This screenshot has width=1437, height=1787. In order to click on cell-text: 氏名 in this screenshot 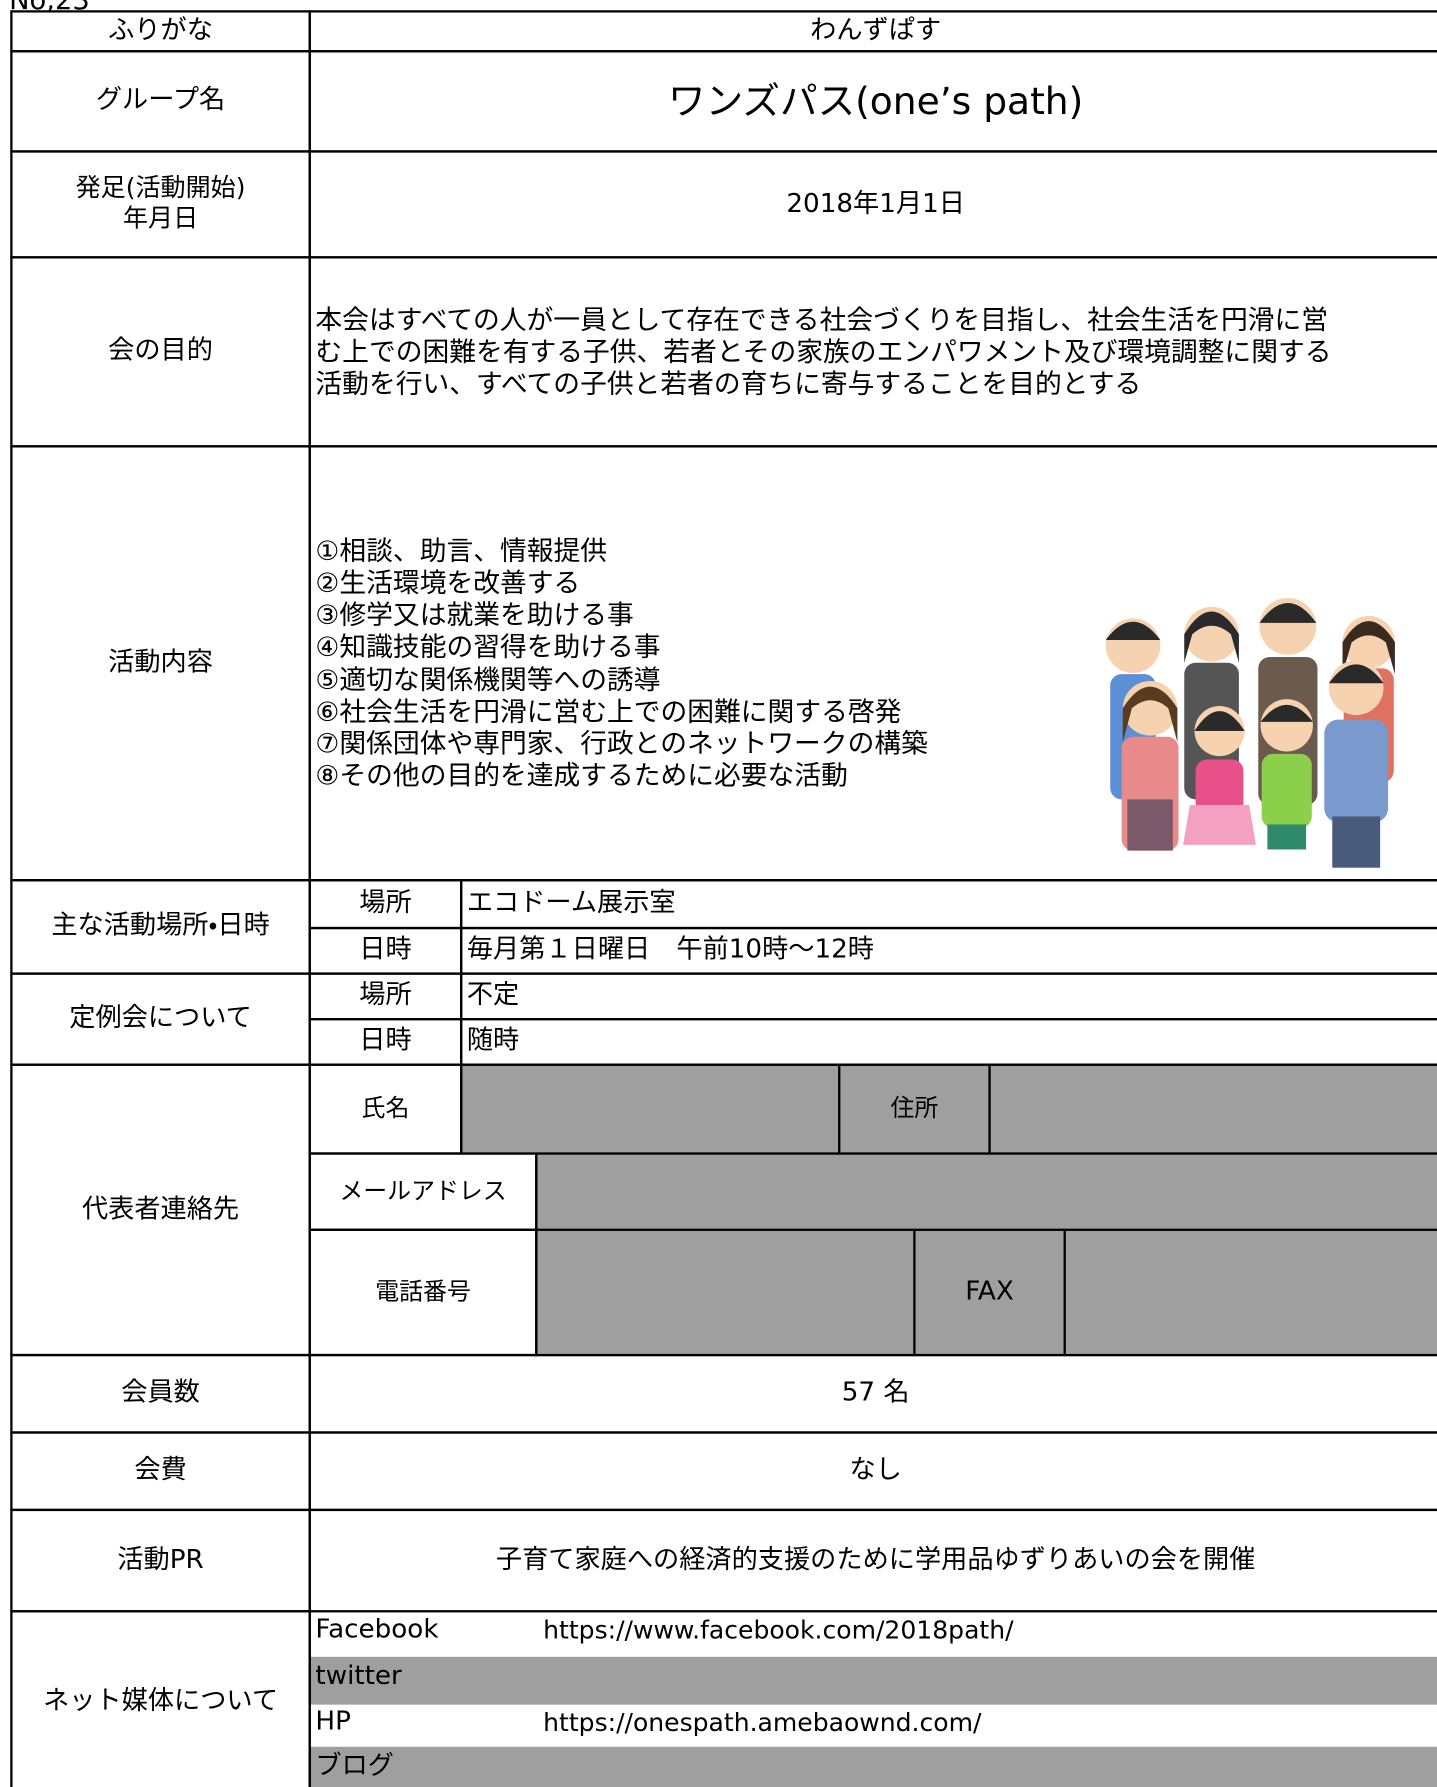, I will do `click(385, 1108)`.